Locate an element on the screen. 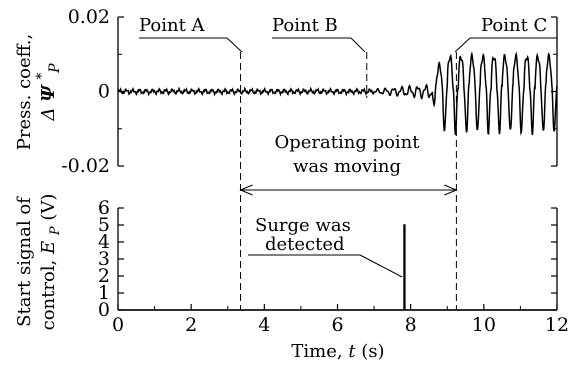 The image size is (579, 365). point-b-leader is located at coordinates (358, 45).